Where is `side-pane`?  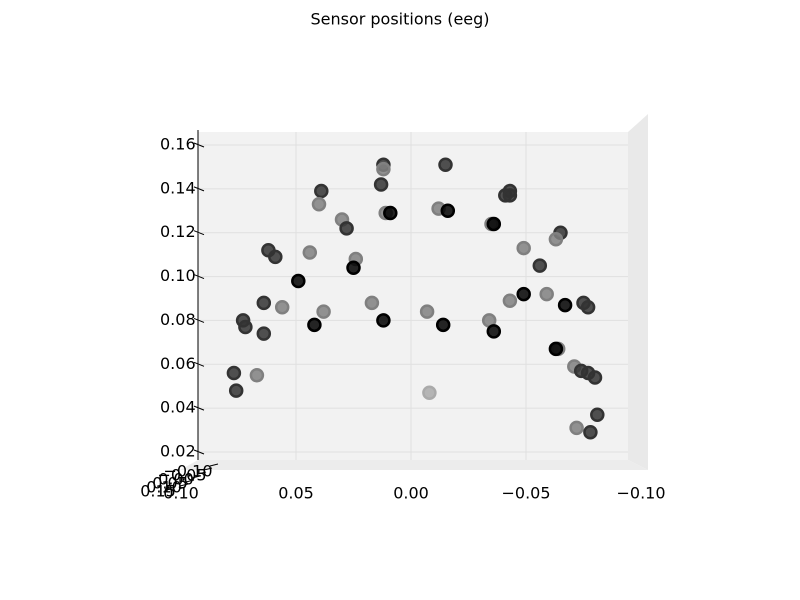
side-pane is located at coordinates (638, 292).